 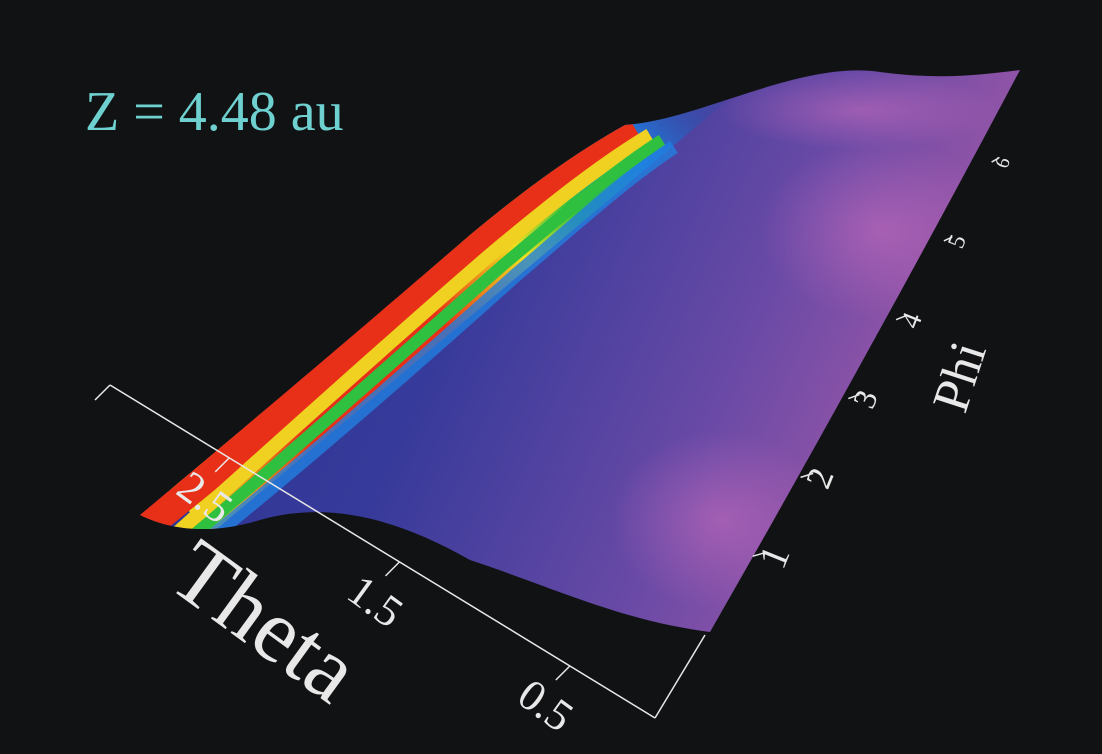 What do you see at coordinates (820, 478) in the screenshot?
I see `y-tick-label: 2` at bounding box center [820, 478].